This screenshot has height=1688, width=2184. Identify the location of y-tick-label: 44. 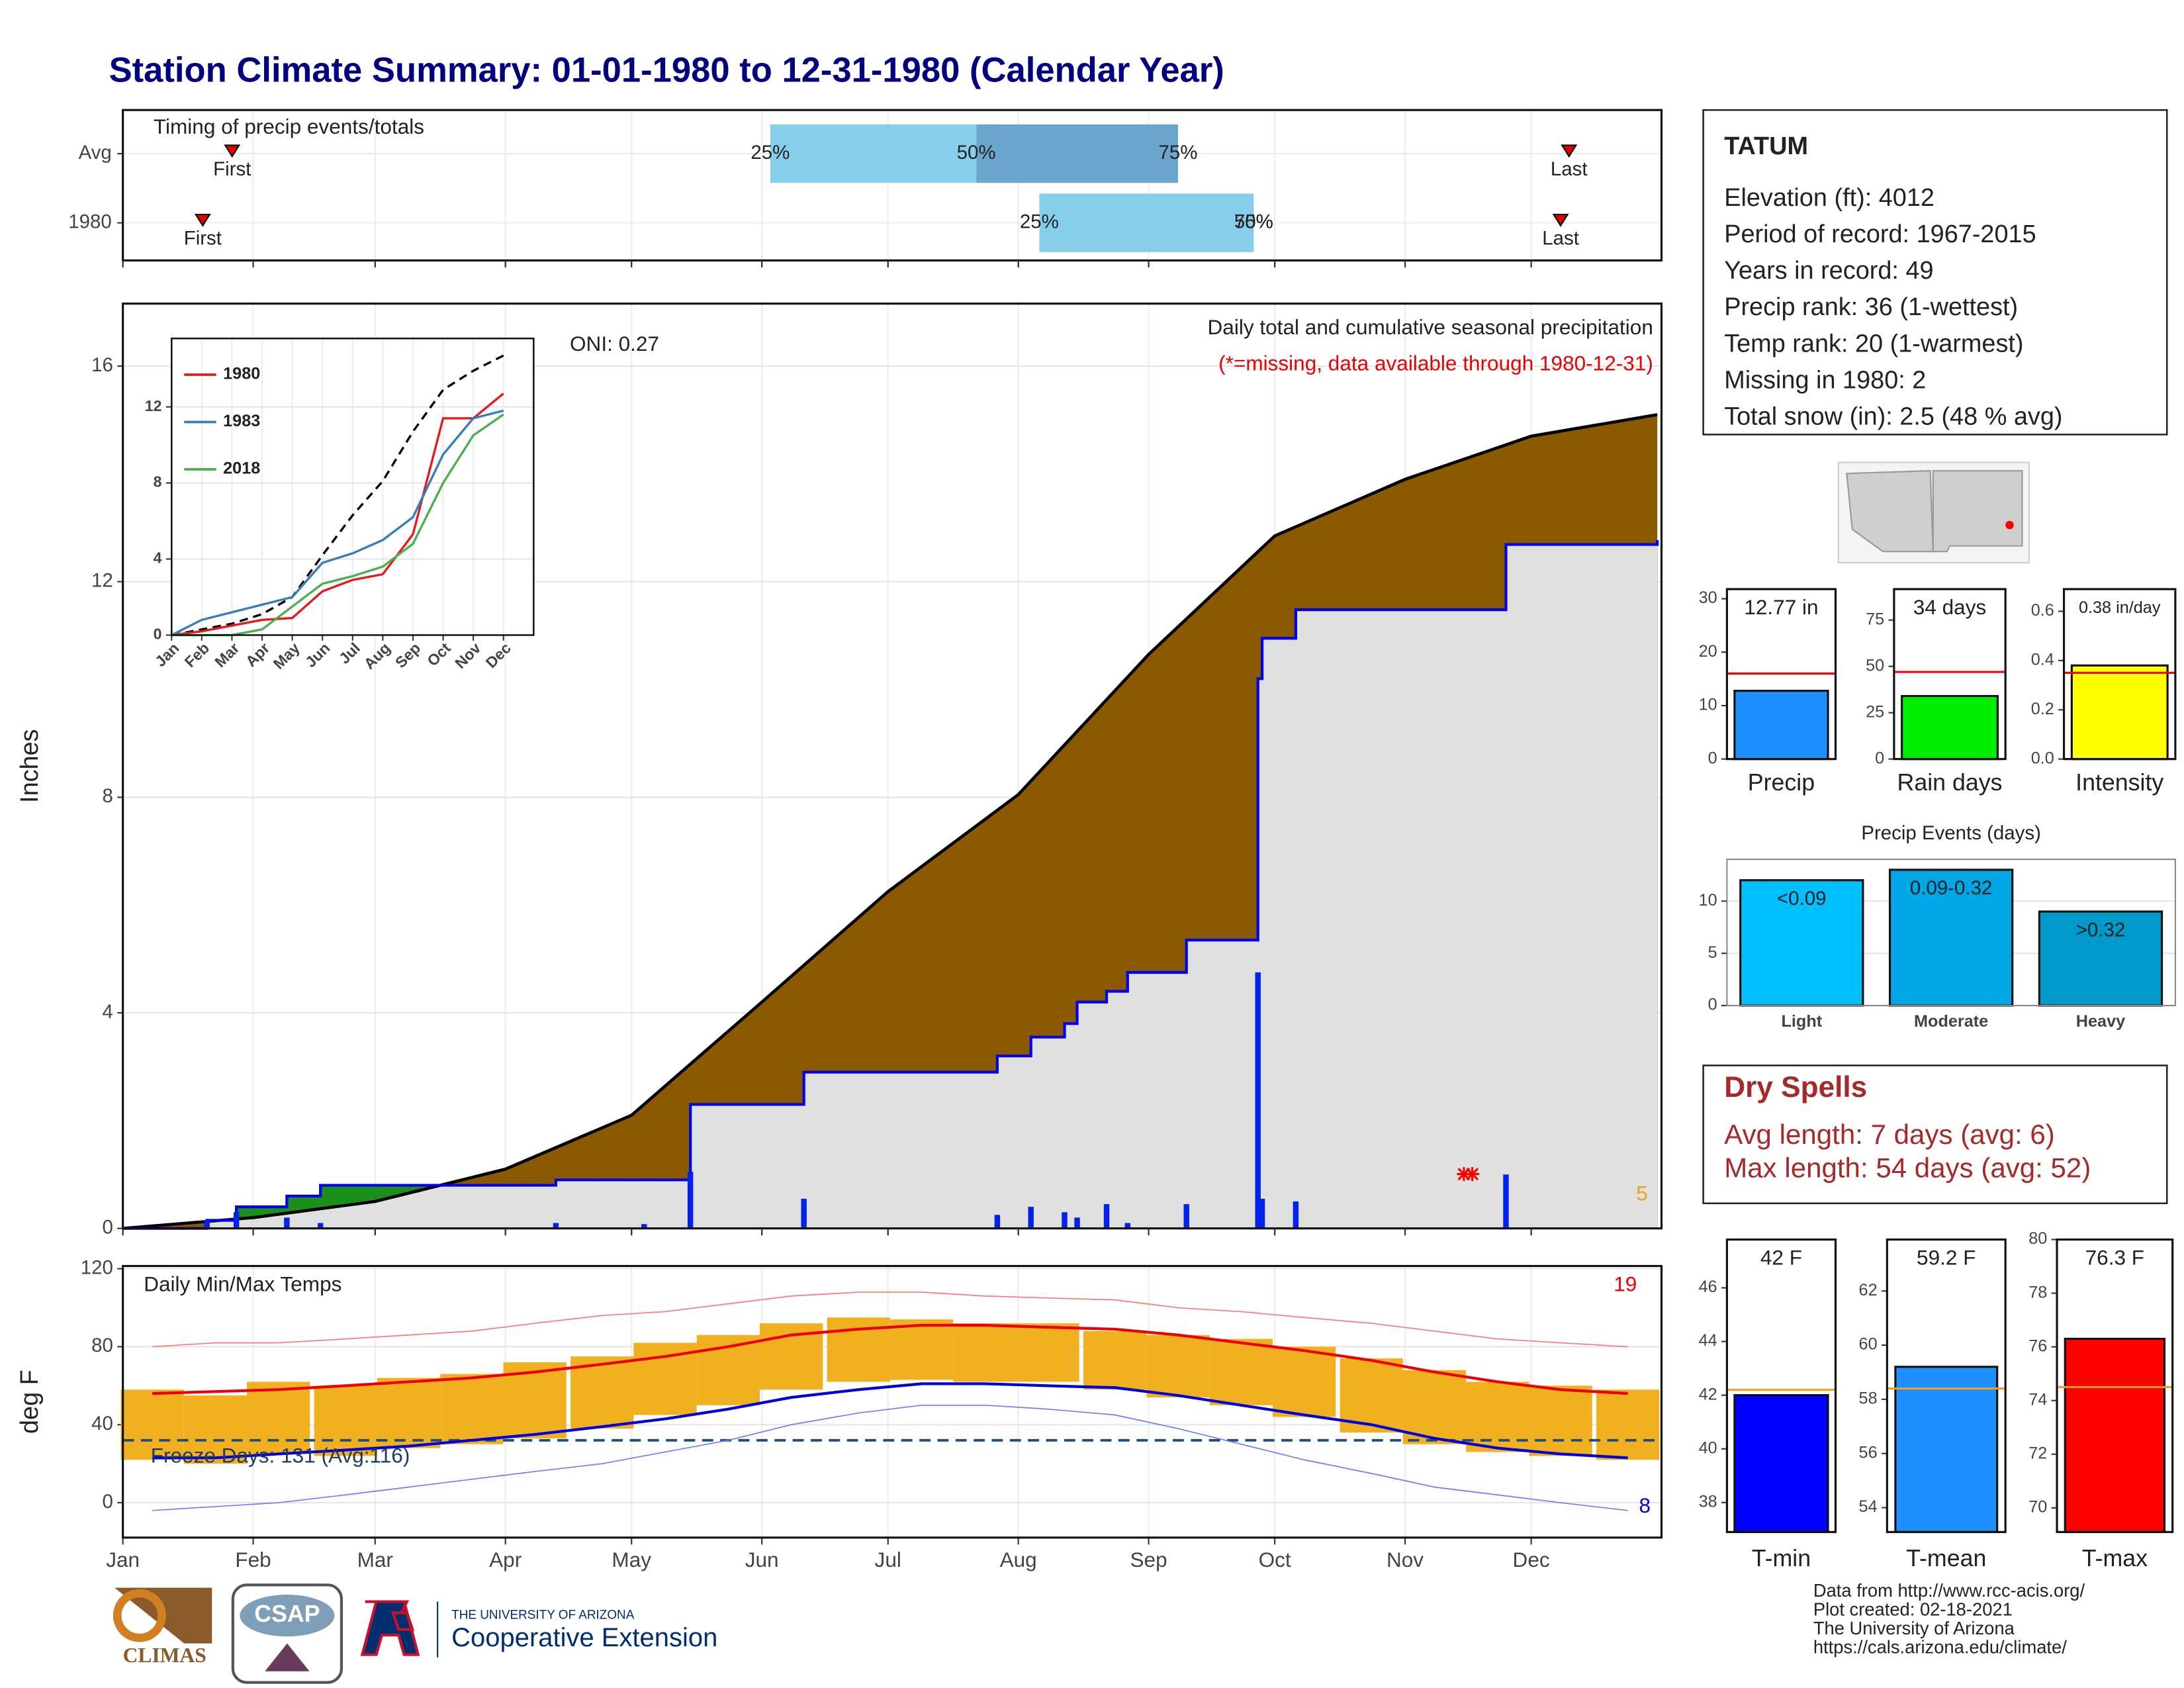
(1708, 1340).